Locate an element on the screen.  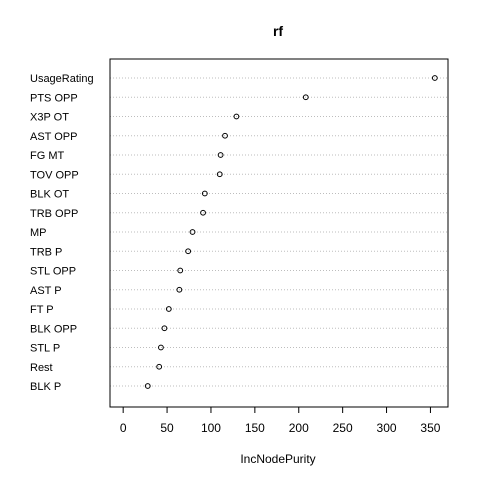
x-tick-label: 200 is located at coordinates (299, 428).